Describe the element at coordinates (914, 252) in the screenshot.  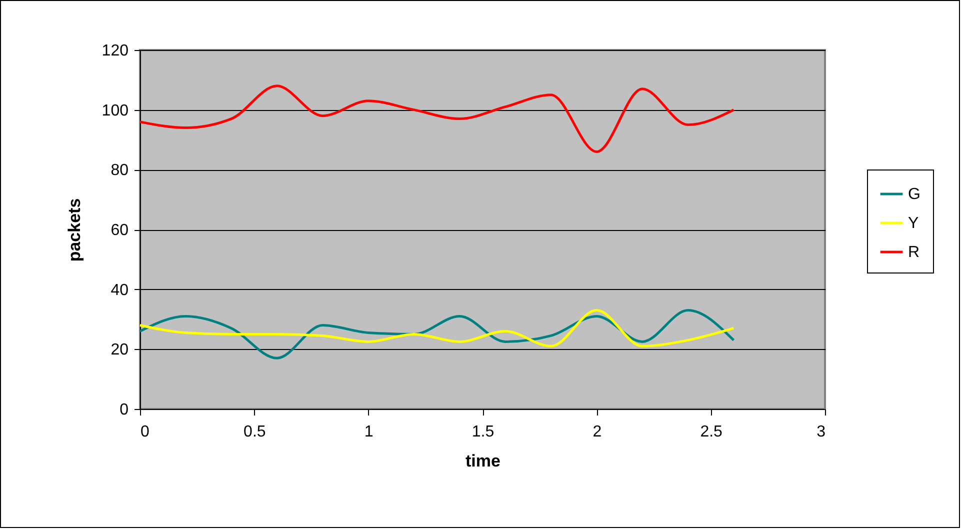
I see `legend-label: R` at that location.